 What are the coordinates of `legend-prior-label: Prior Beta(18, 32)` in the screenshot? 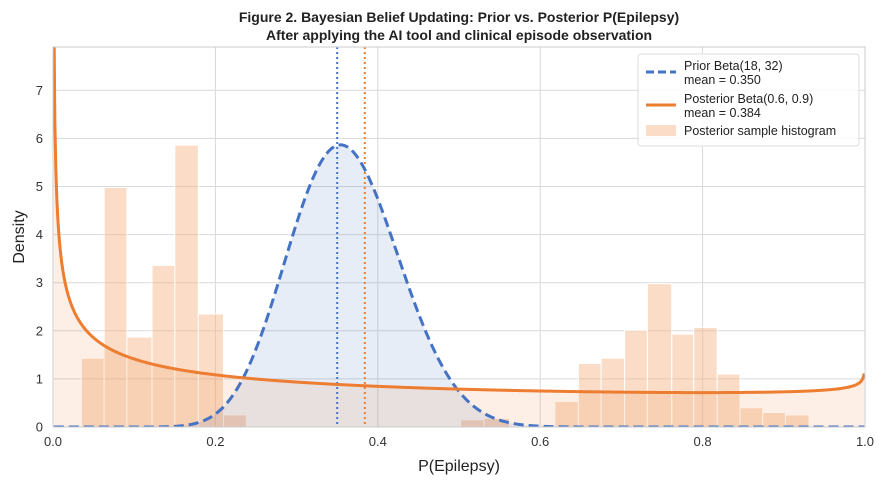 It's located at (733, 66).